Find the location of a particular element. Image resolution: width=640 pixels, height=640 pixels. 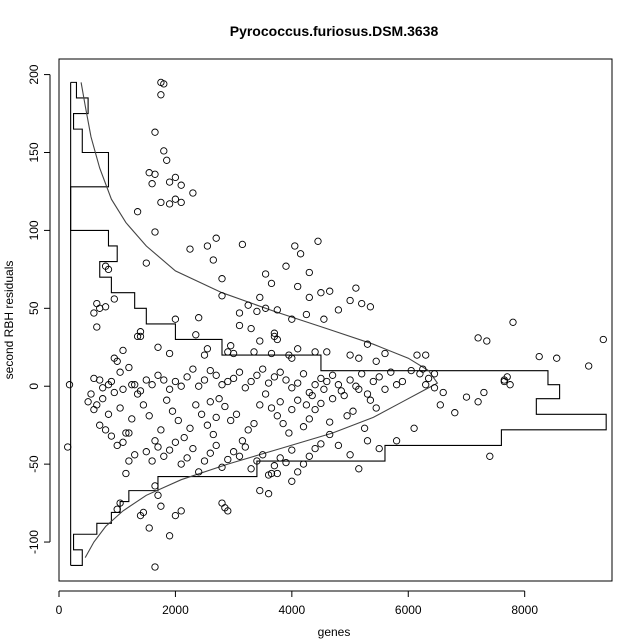

x-tick-label: 8000 is located at coordinates (524, 610).